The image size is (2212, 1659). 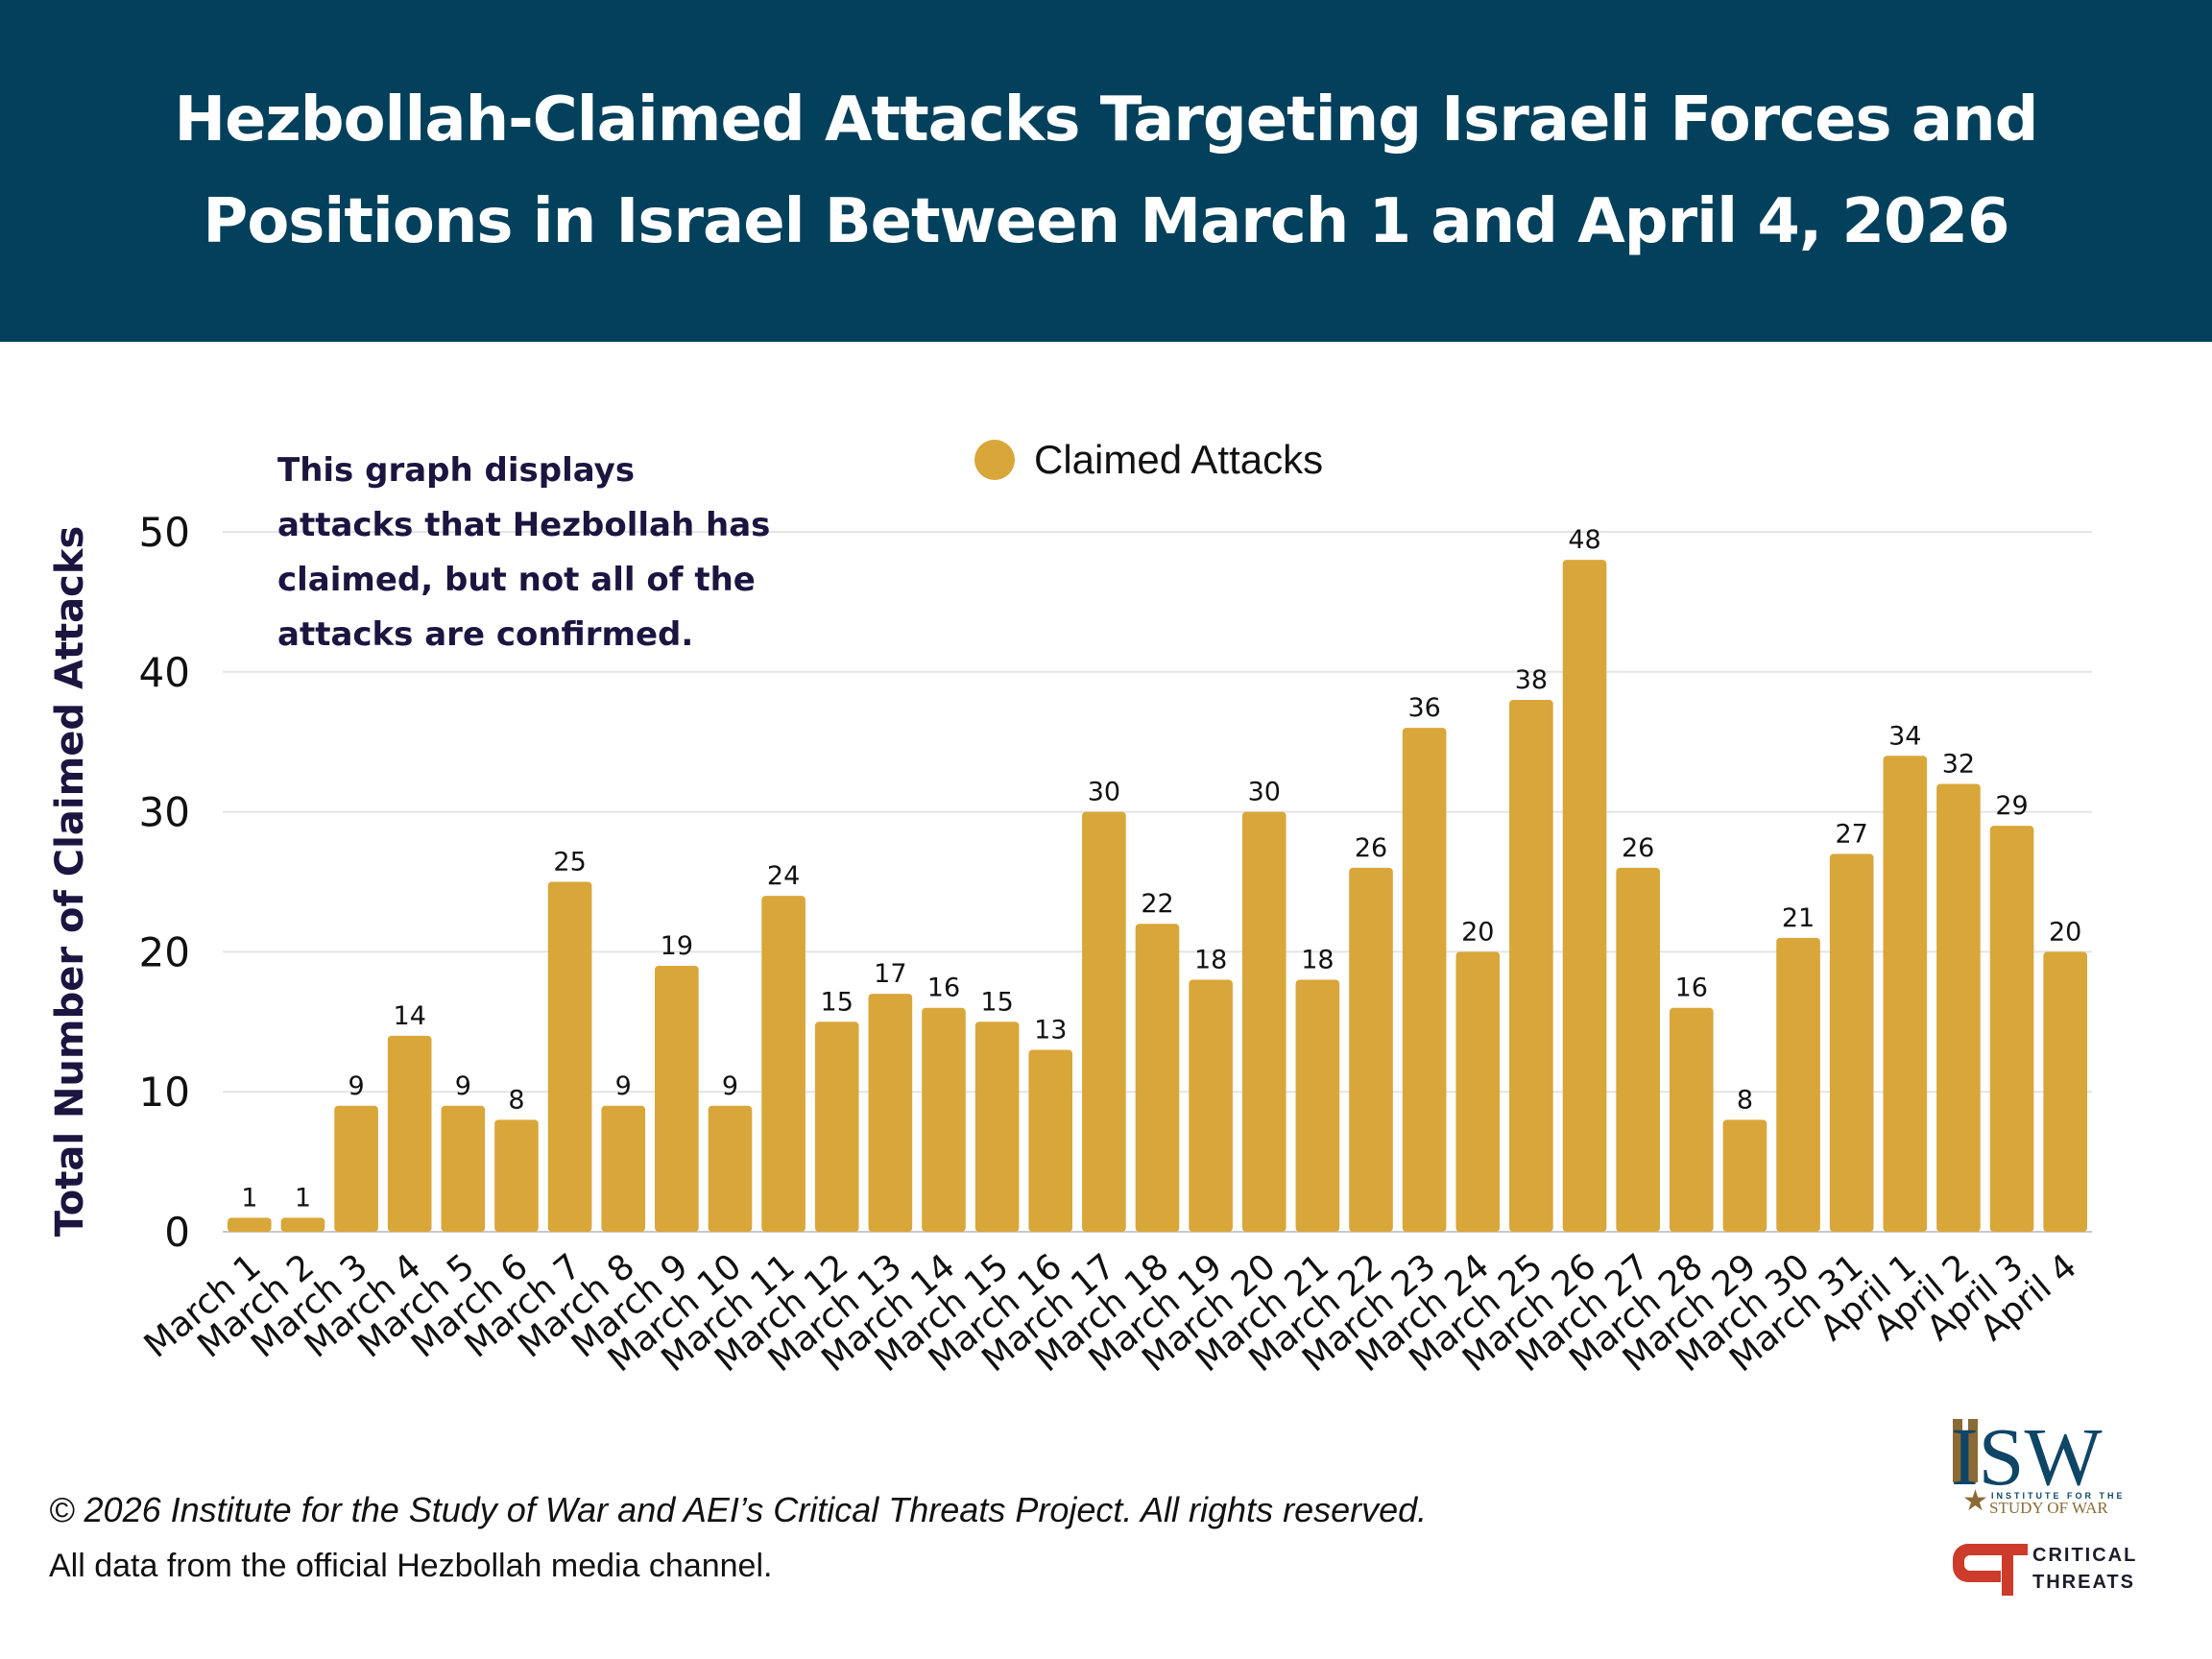 I want to click on data-label: 17, so click(x=890, y=974).